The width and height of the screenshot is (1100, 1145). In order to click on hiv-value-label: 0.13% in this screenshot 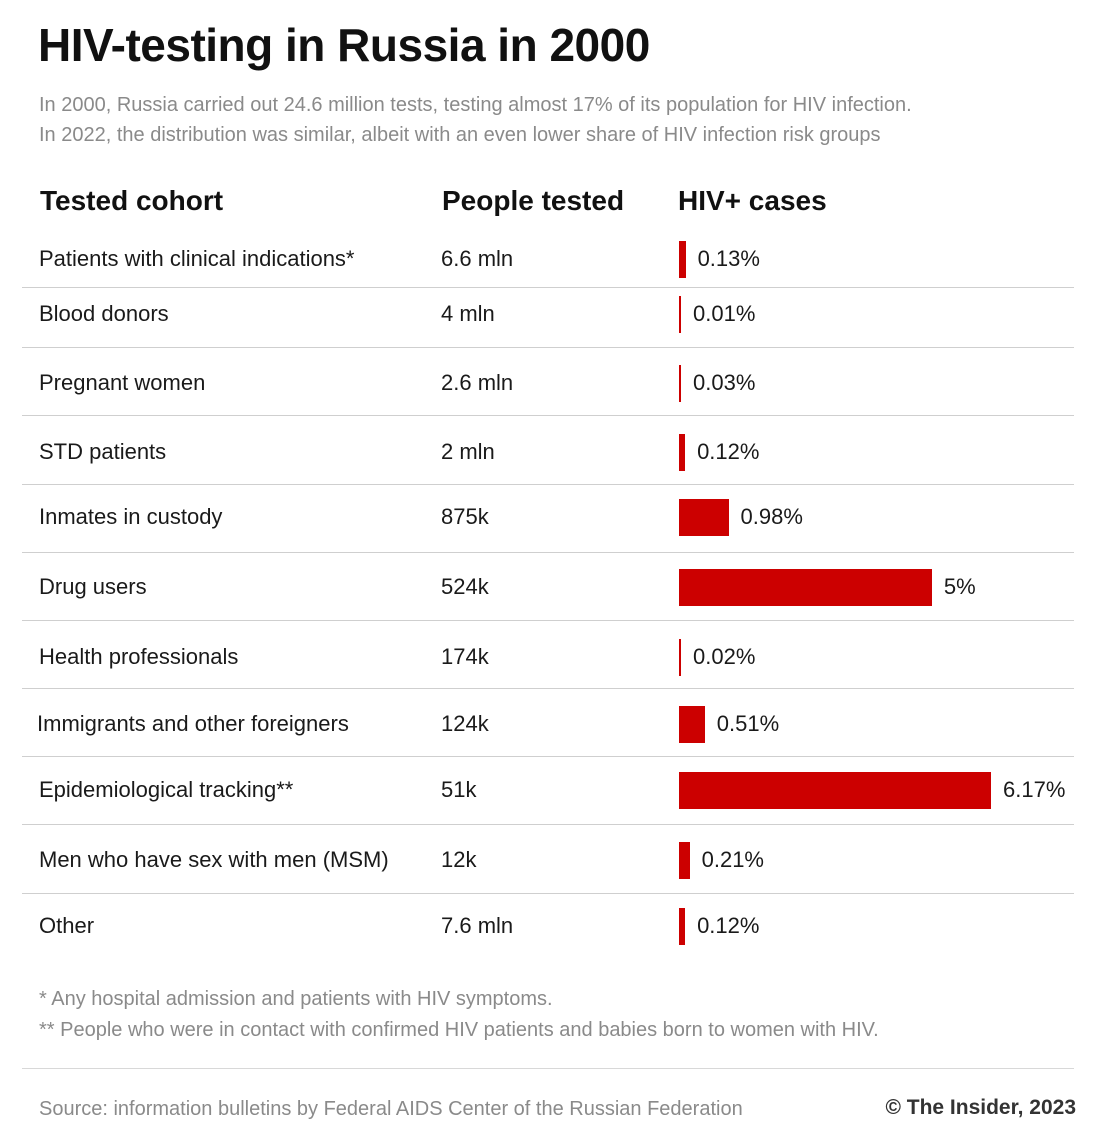, I will do `click(728, 258)`.